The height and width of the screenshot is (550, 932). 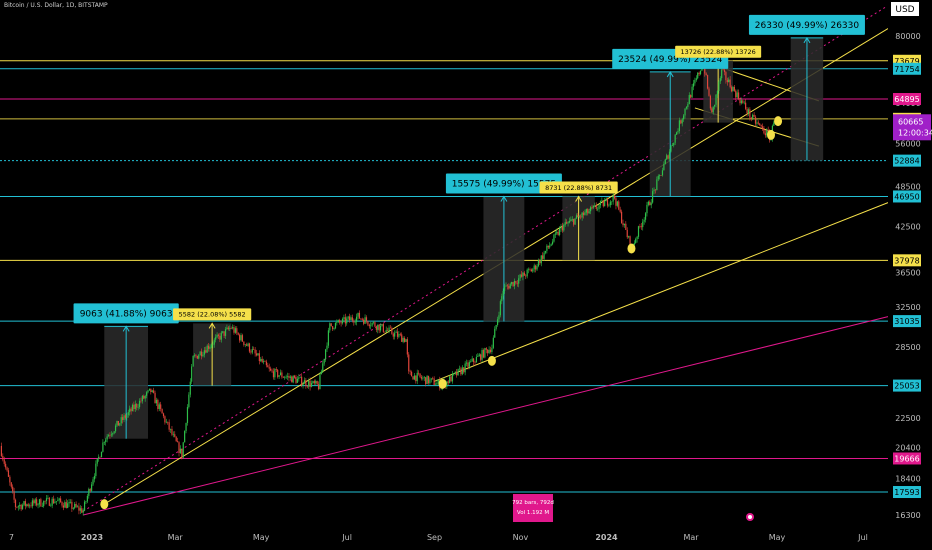 I want to click on level-price-label: 46950, so click(x=906, y=196).